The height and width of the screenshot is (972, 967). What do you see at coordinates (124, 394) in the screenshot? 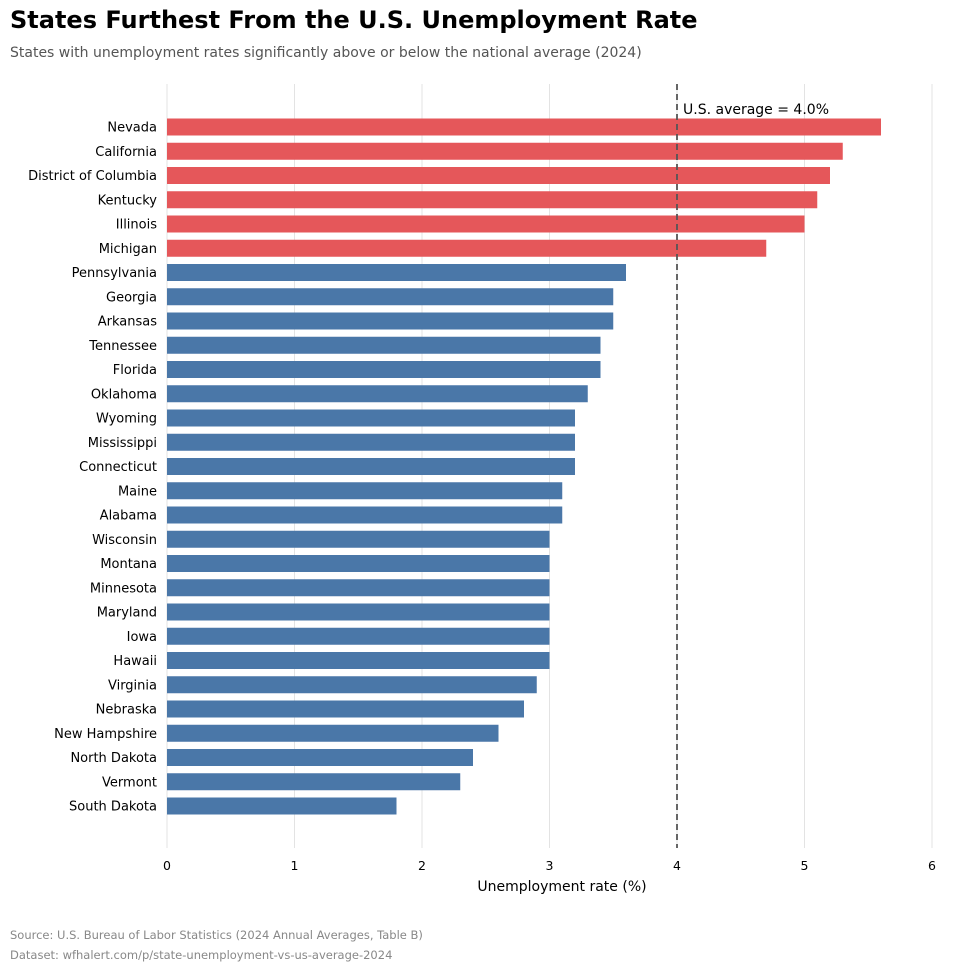
I see `category-label: Oklahoma` at bounding box center [124, 394].